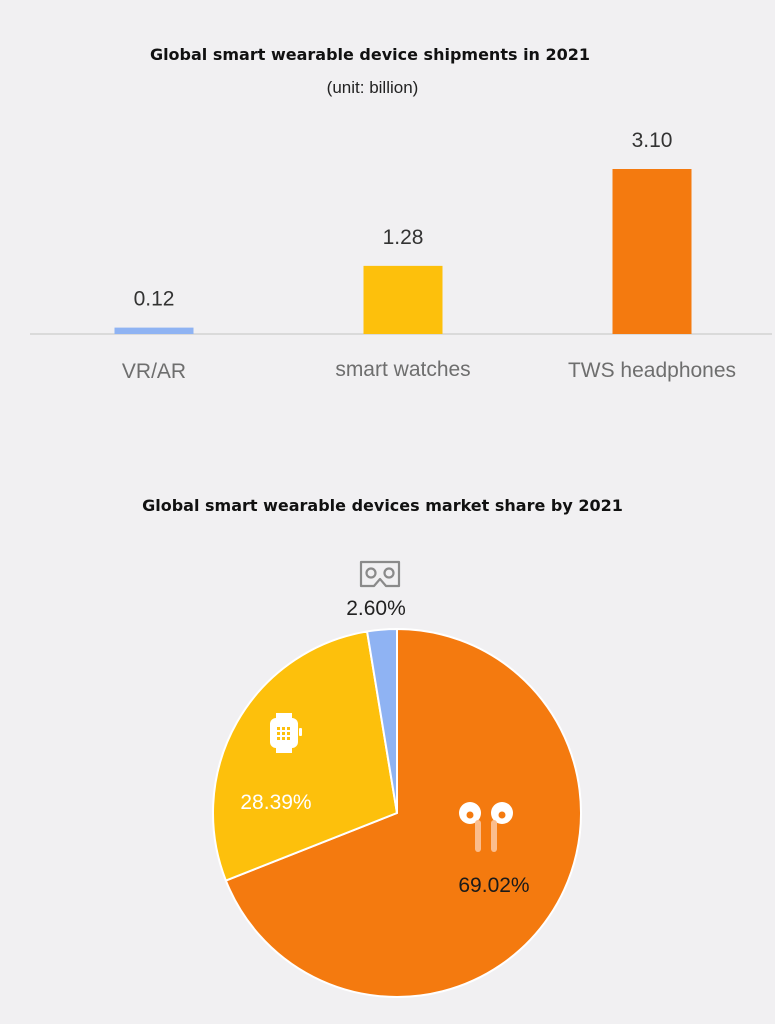  I want to click on bar-category-label-tws-headphones: TWS headphones, so click(652, 370).